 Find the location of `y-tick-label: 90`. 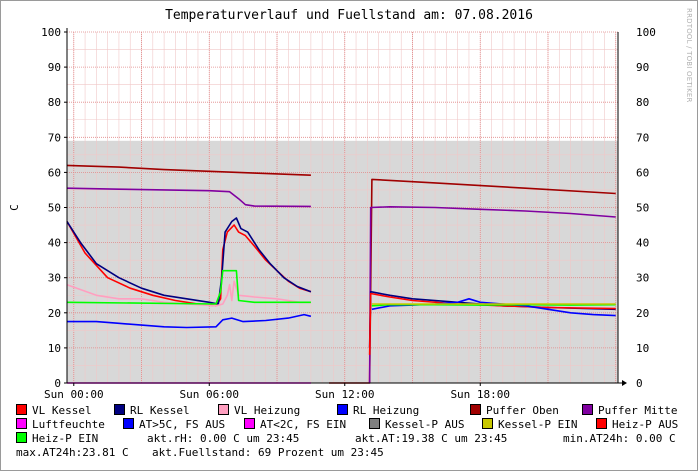

y-tick-label: 90 is located at coordinates (54, 67).